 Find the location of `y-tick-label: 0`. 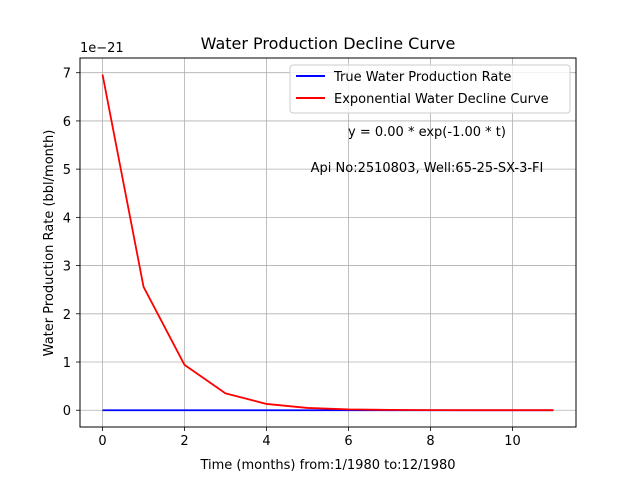

y-tick-label: 0 is located at coordinates (67, 411).